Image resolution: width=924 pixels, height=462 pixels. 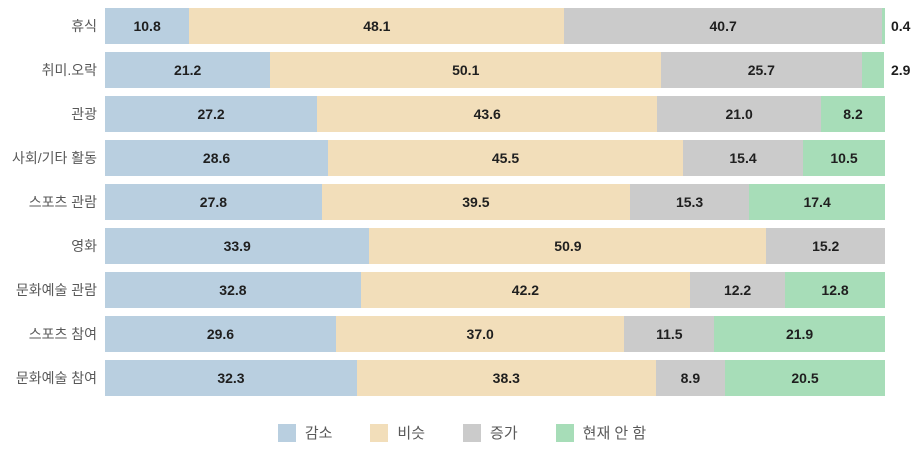 I want to click on bar-segment: 50.1, so click(x=466, y=70).